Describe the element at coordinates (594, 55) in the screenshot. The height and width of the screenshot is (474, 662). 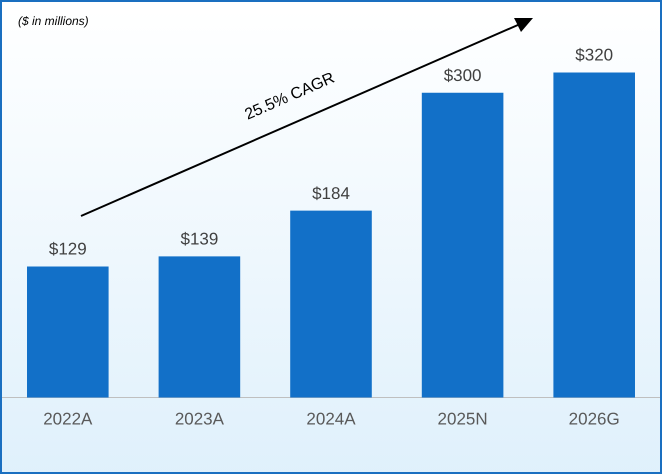
I see `data-label: $320` at that location.